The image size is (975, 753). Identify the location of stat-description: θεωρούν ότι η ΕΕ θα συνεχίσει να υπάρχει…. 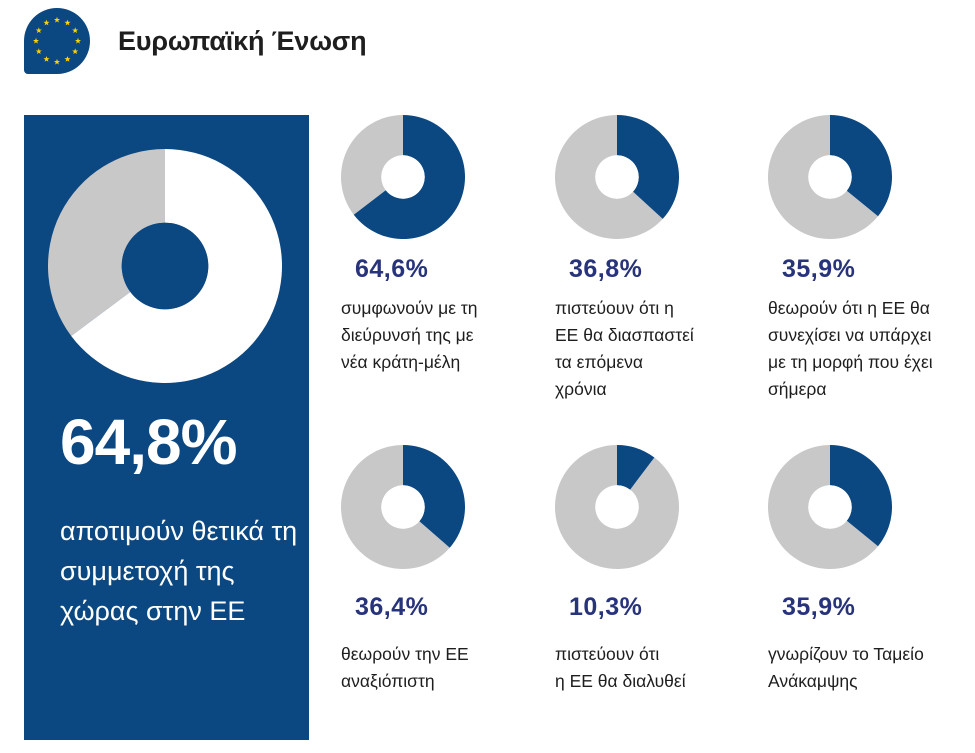
(870, 349).